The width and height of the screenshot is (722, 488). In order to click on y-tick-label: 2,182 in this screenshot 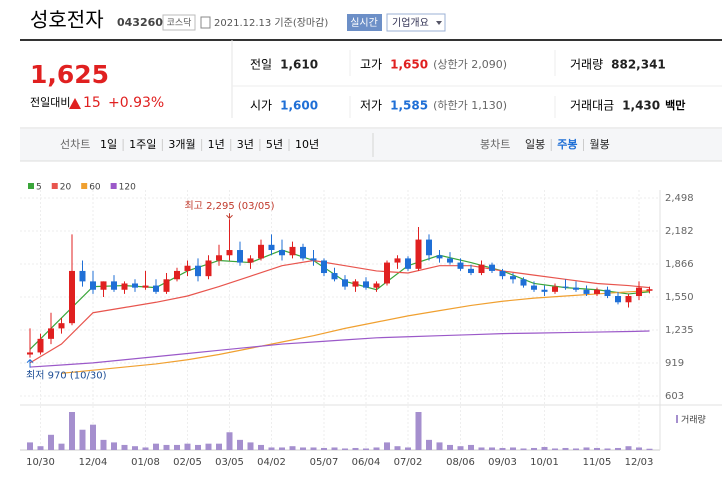, I will do `click(679, 231)`.